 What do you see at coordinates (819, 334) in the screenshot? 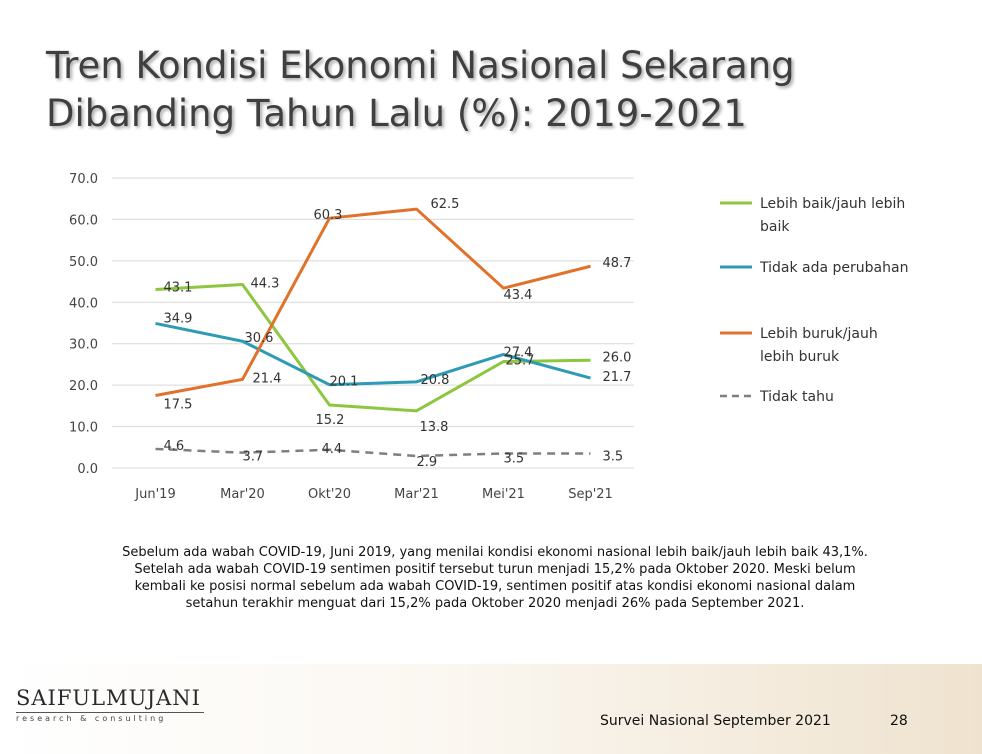
I see `legend-label: Lebih buruk/jauh` at bounding box center [819, 334].